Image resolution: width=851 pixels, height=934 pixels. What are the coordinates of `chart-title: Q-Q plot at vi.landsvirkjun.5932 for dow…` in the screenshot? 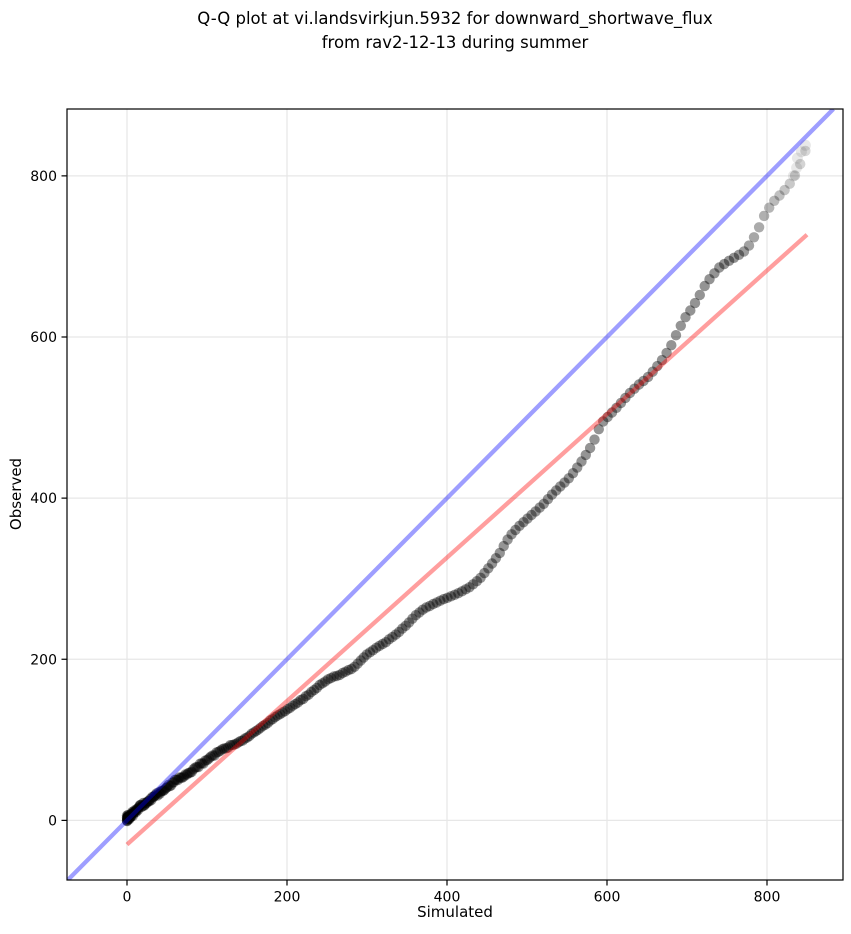 It's located at (455, 31).